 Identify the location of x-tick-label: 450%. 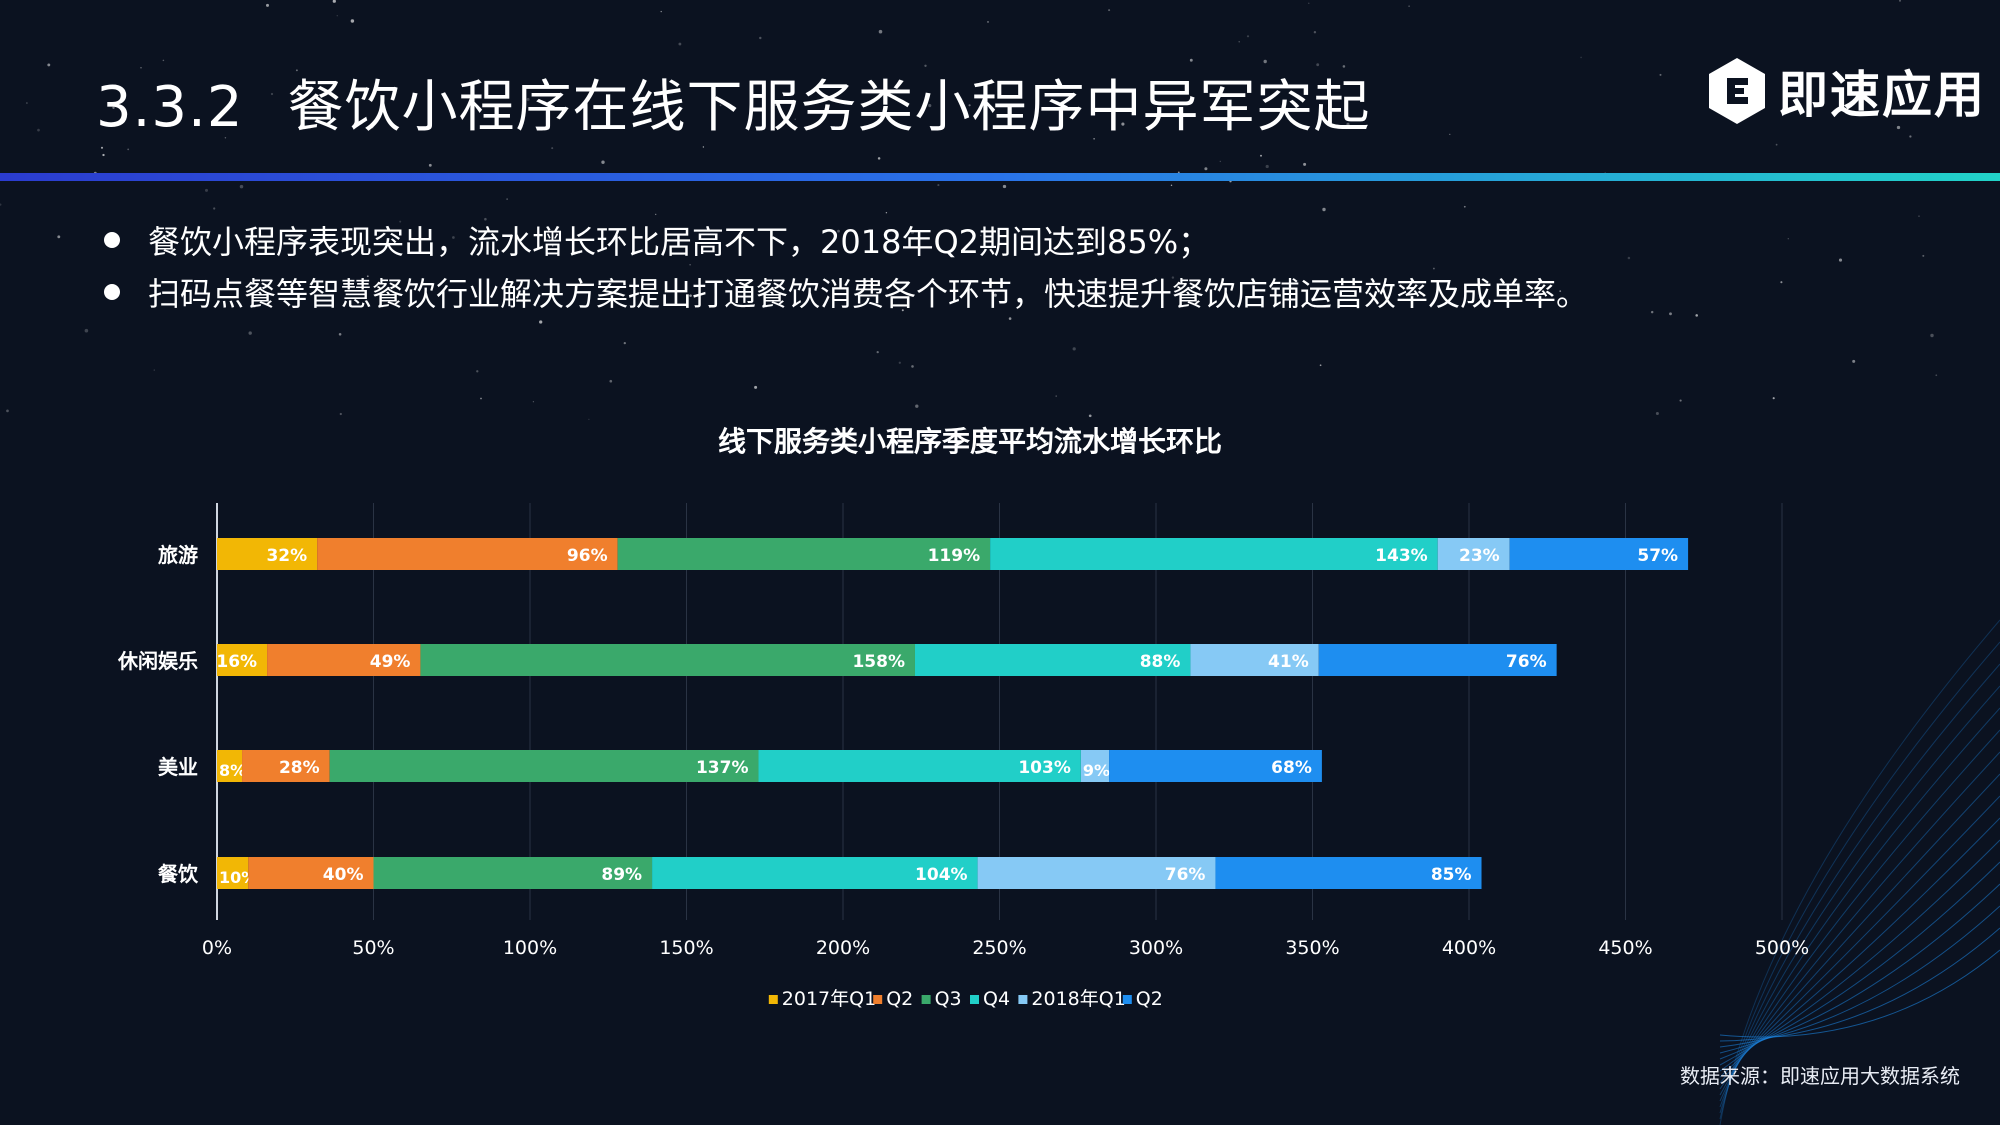
(1625, 948).